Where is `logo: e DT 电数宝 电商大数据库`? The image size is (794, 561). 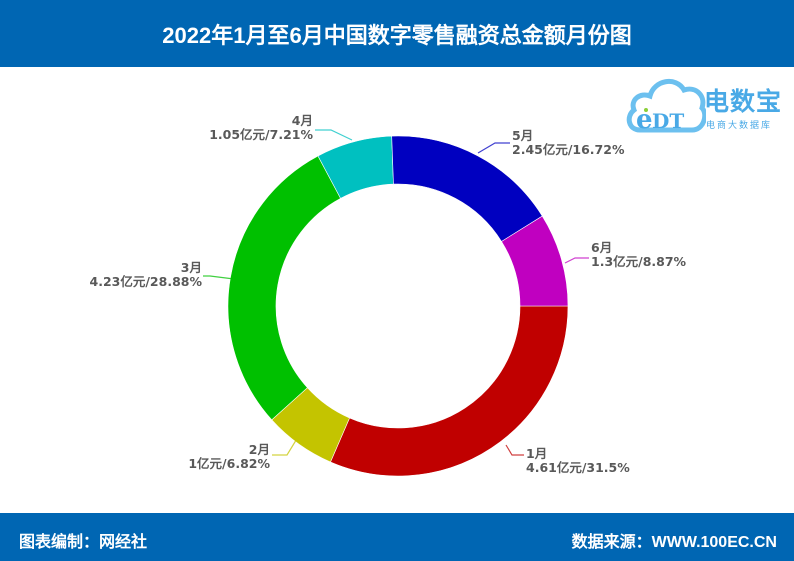
logo: e DT 电数宝 电商大数据库 is located at coordinates (710, 105).